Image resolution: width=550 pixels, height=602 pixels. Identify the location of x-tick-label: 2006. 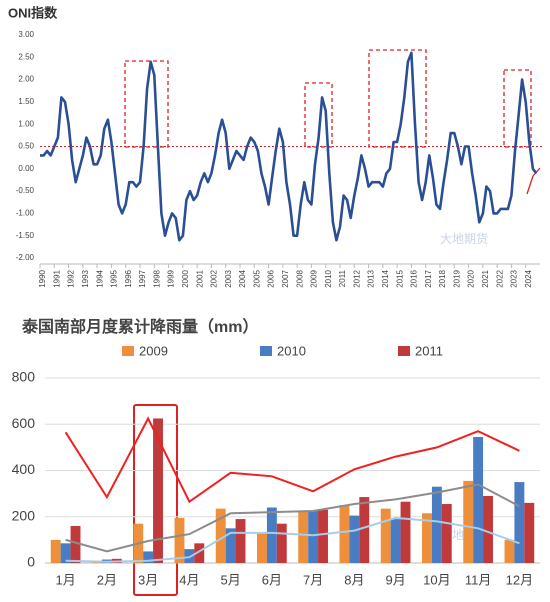
(271, 278).